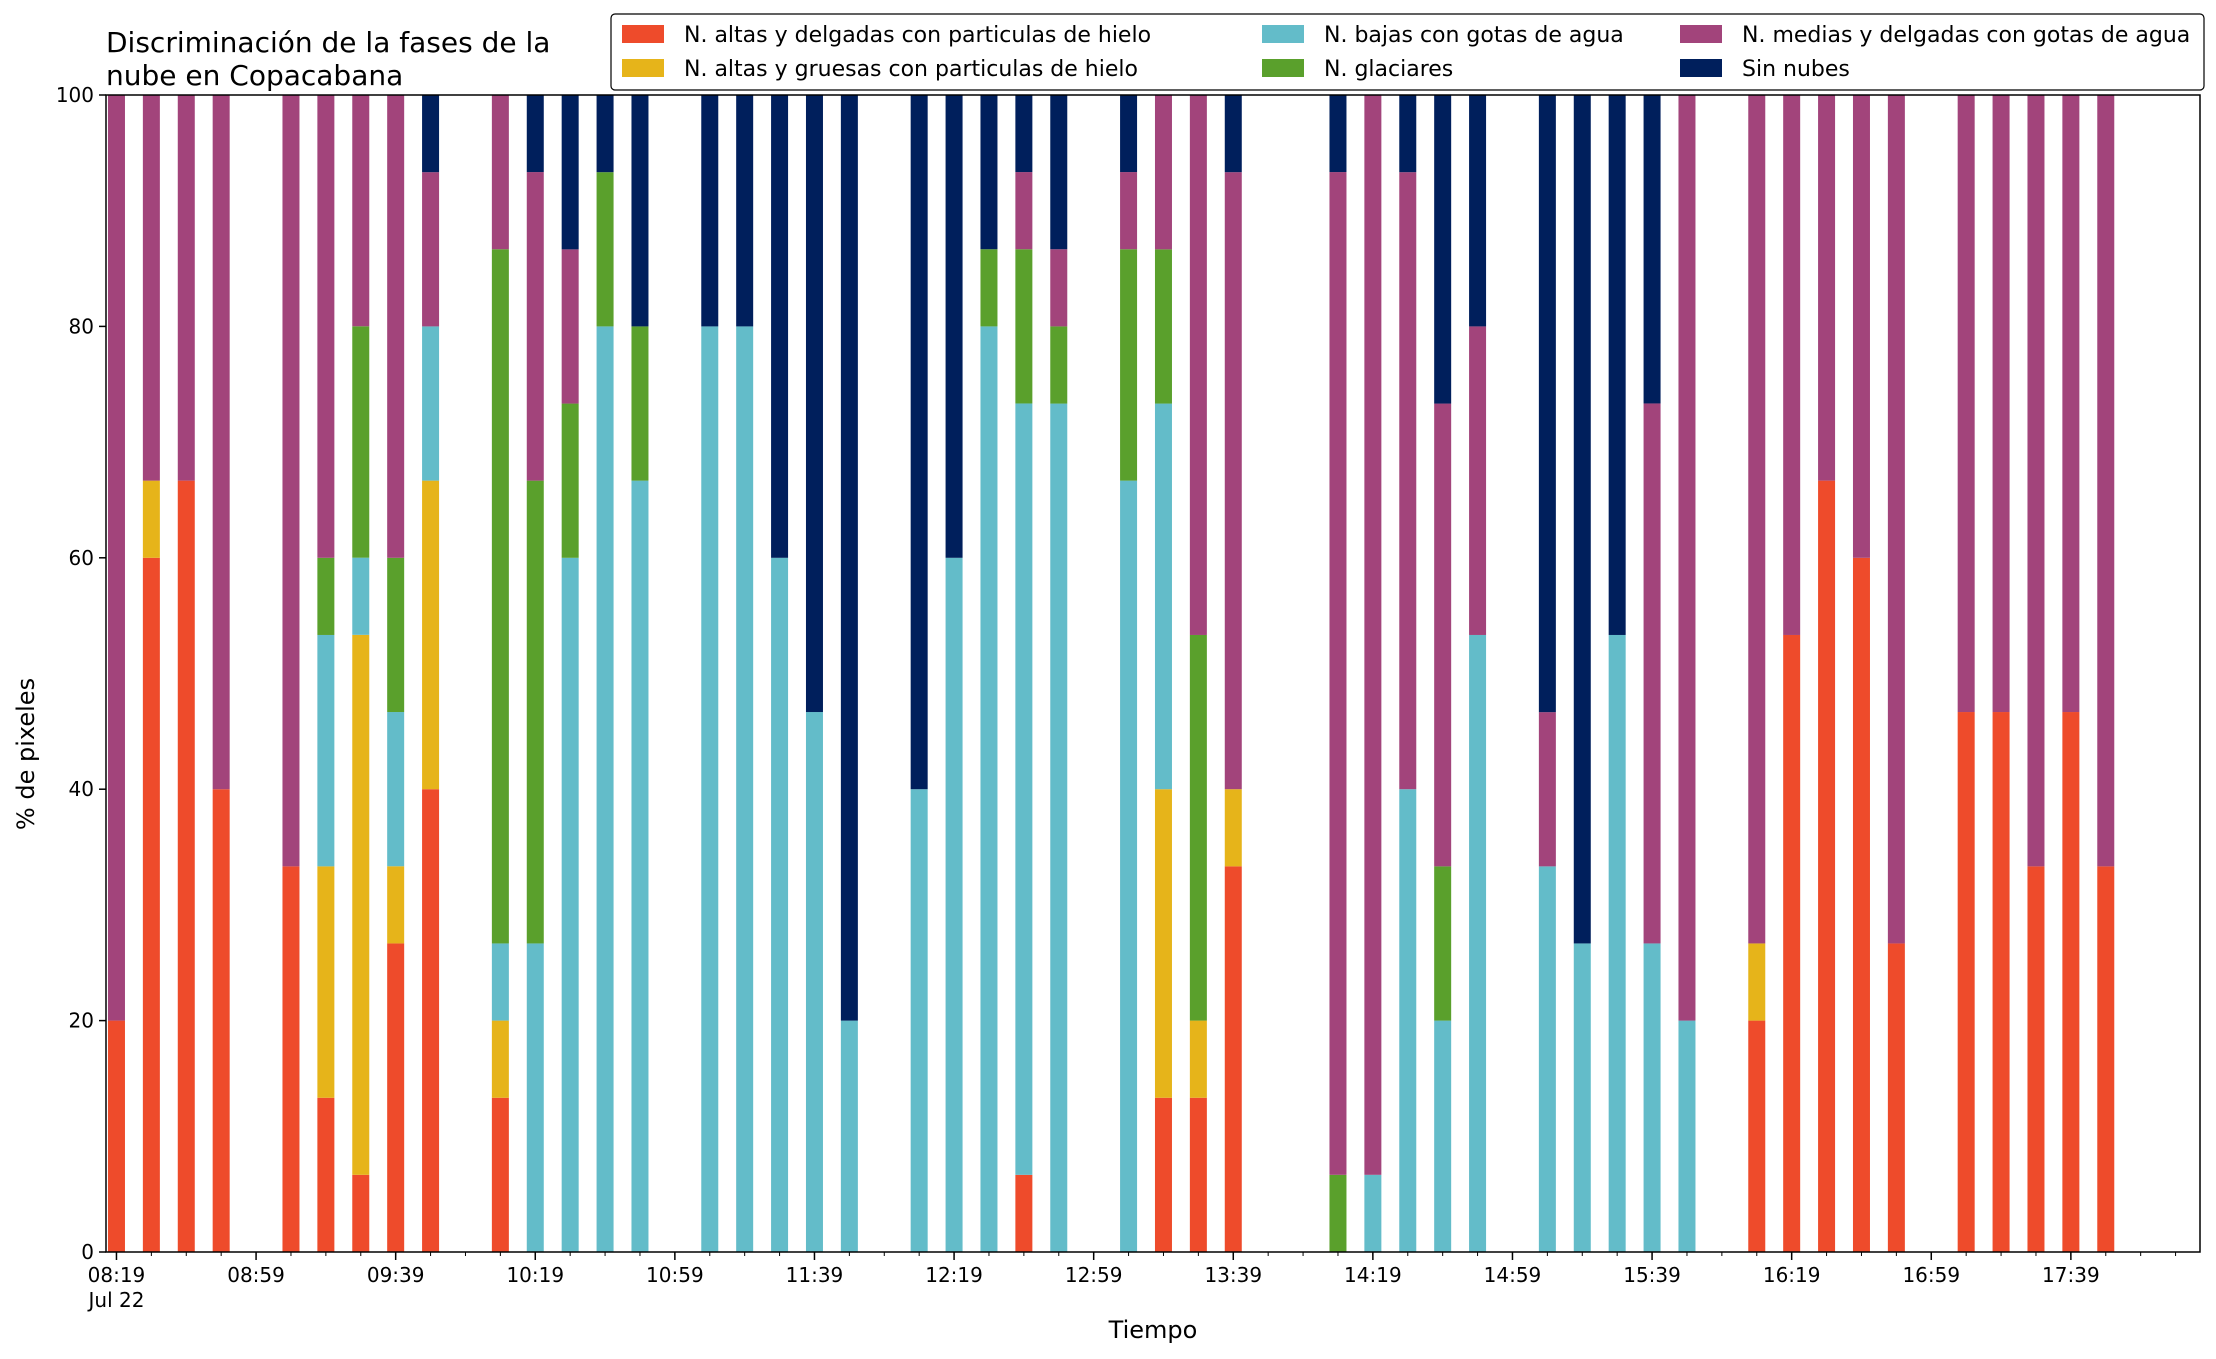 The image size is (2216, 1359). What do you see at coordinates (1474, 35) in the screenshot?
I see `legend-label: N. bajas con gotas de agua` at bounding box center [1474, 35].